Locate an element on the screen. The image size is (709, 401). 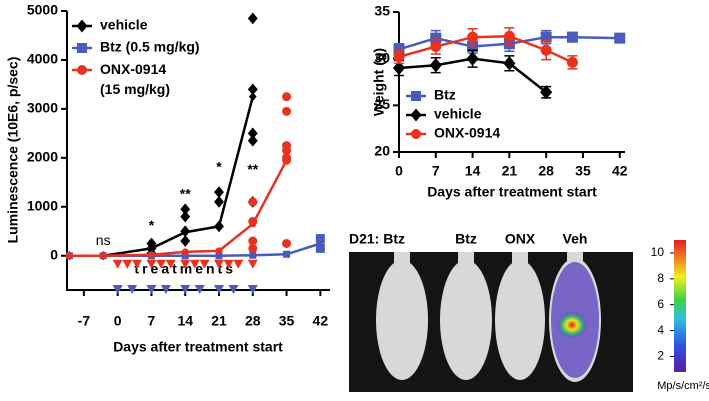
colorbar-unit: Mp/s/cm²/sr is located at coordinates (683, 386).